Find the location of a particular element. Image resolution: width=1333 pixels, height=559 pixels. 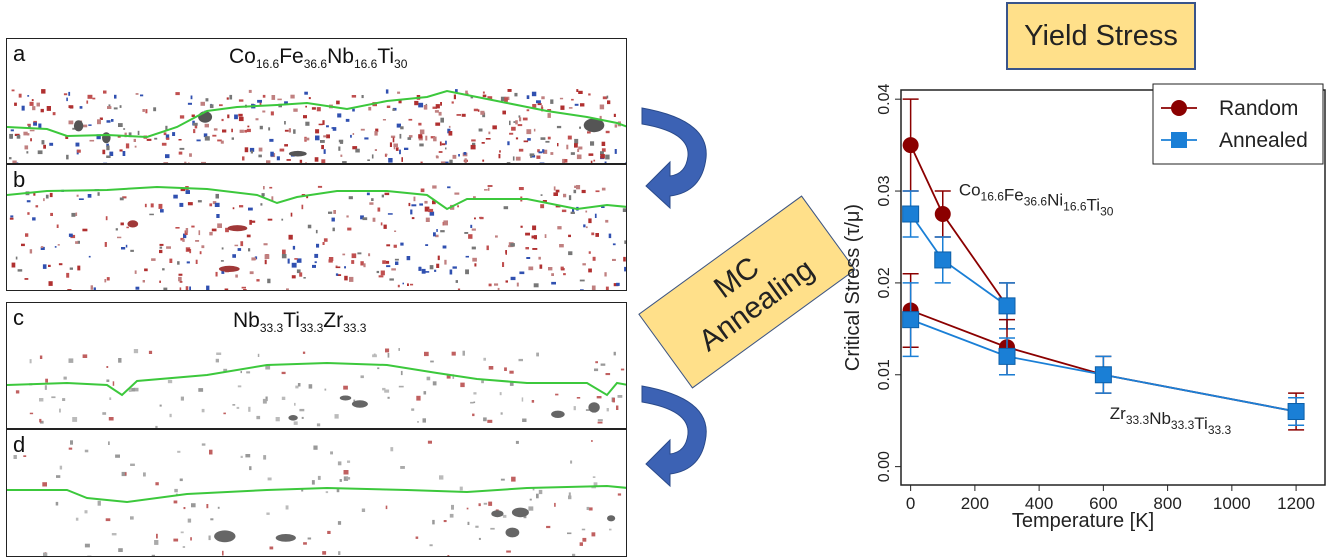

formula-element: Fe is located at coordinates (291, 56).